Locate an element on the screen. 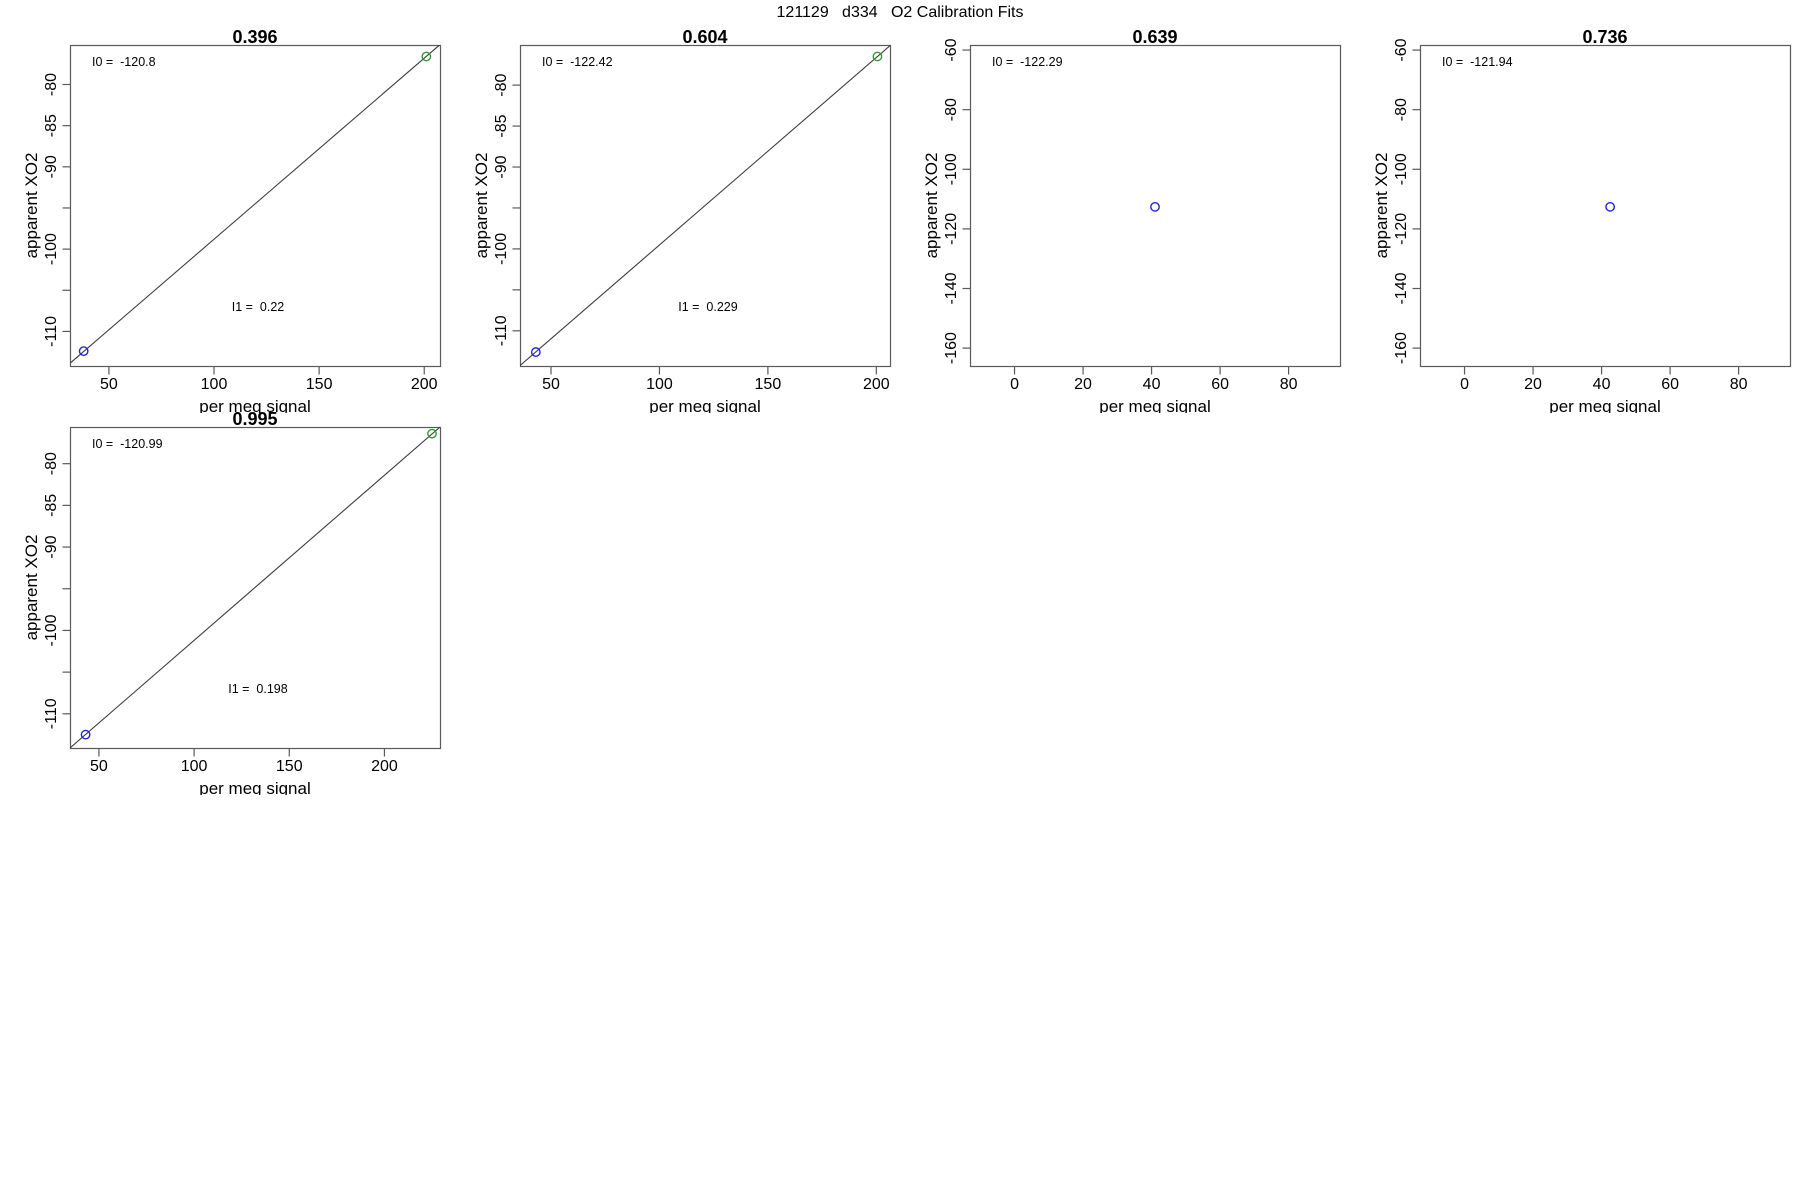 The height and width of the screenshot is (1200, 1800). panel-title: 0.604 is located at coordinates (704, 37).